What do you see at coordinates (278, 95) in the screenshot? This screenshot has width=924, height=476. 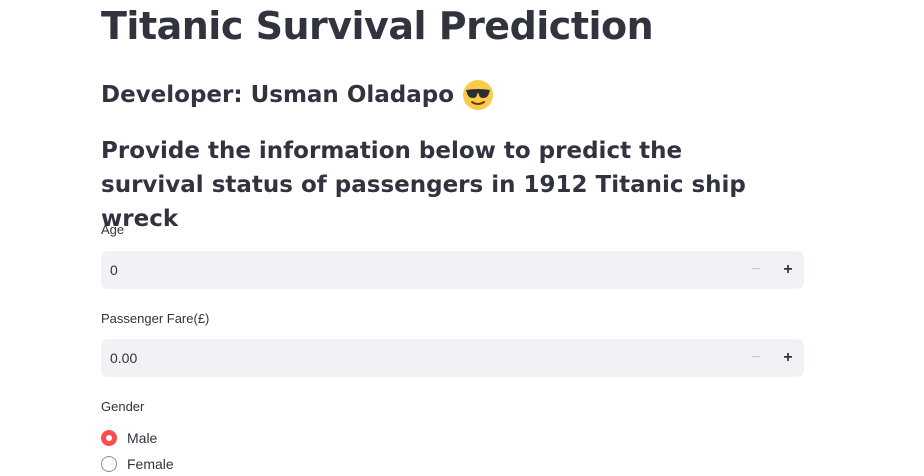 I see `developer-text: Developer: Usman Oladapo` at bounding box center [278, 95].